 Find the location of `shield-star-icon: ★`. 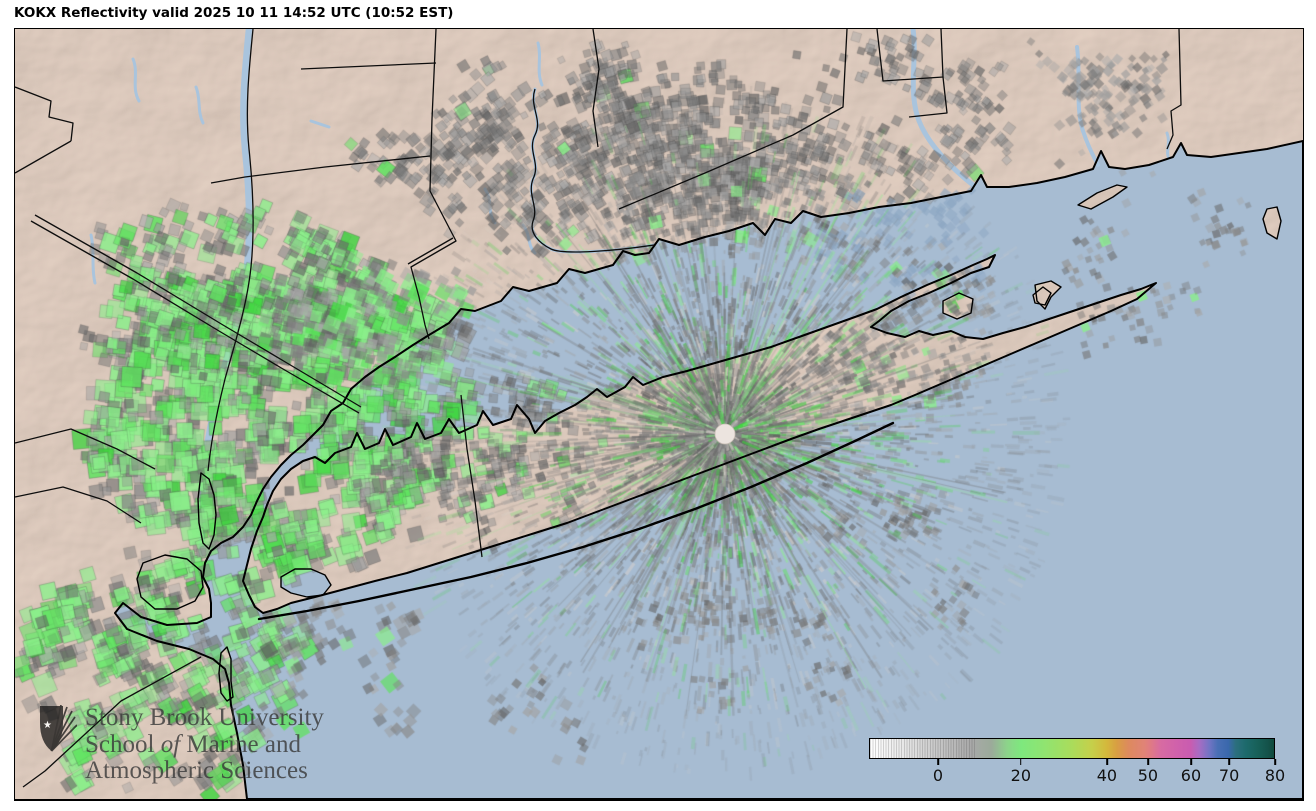

shield-star-icon: ★ is located at coordinates (47, 725).